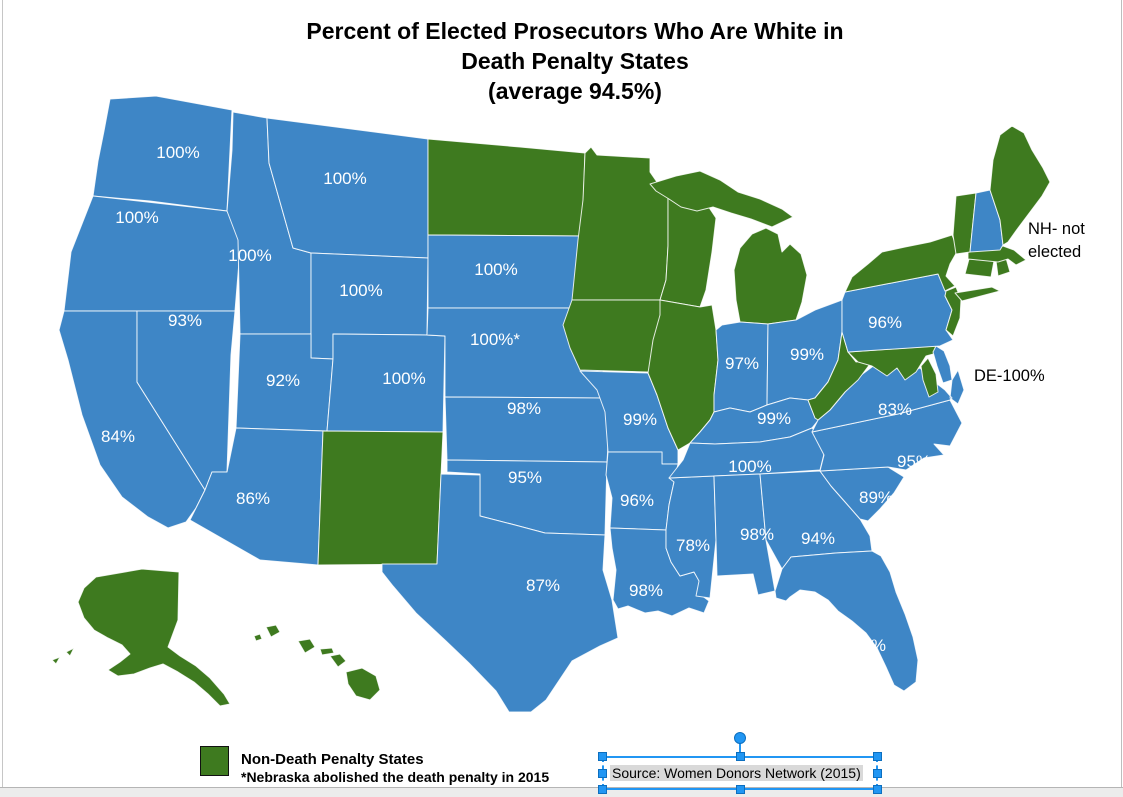 This screenshot has height=797, width=1123. I want to click on selection-handle-mid-right, so click(877, 773).